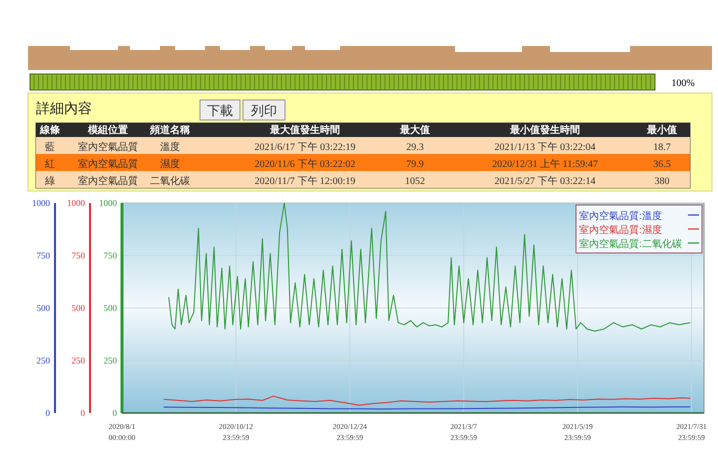 This screenshot has width=718, height=459. Describe the element at coordinates (662, 181) in the screenshot. I see `text: 380` at that location.